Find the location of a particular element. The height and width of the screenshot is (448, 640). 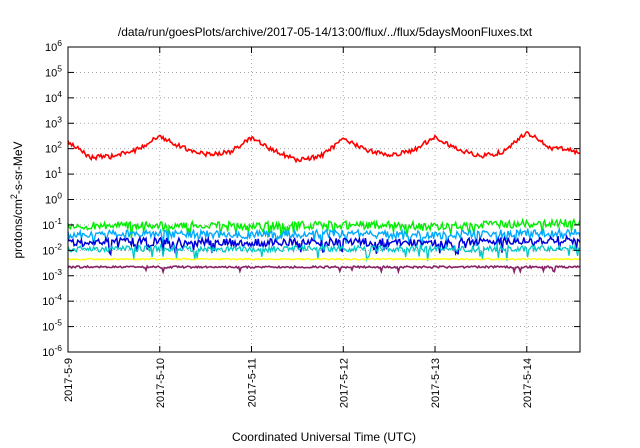

y-tick-label: 10¹ is located at coordinates (53, 173).